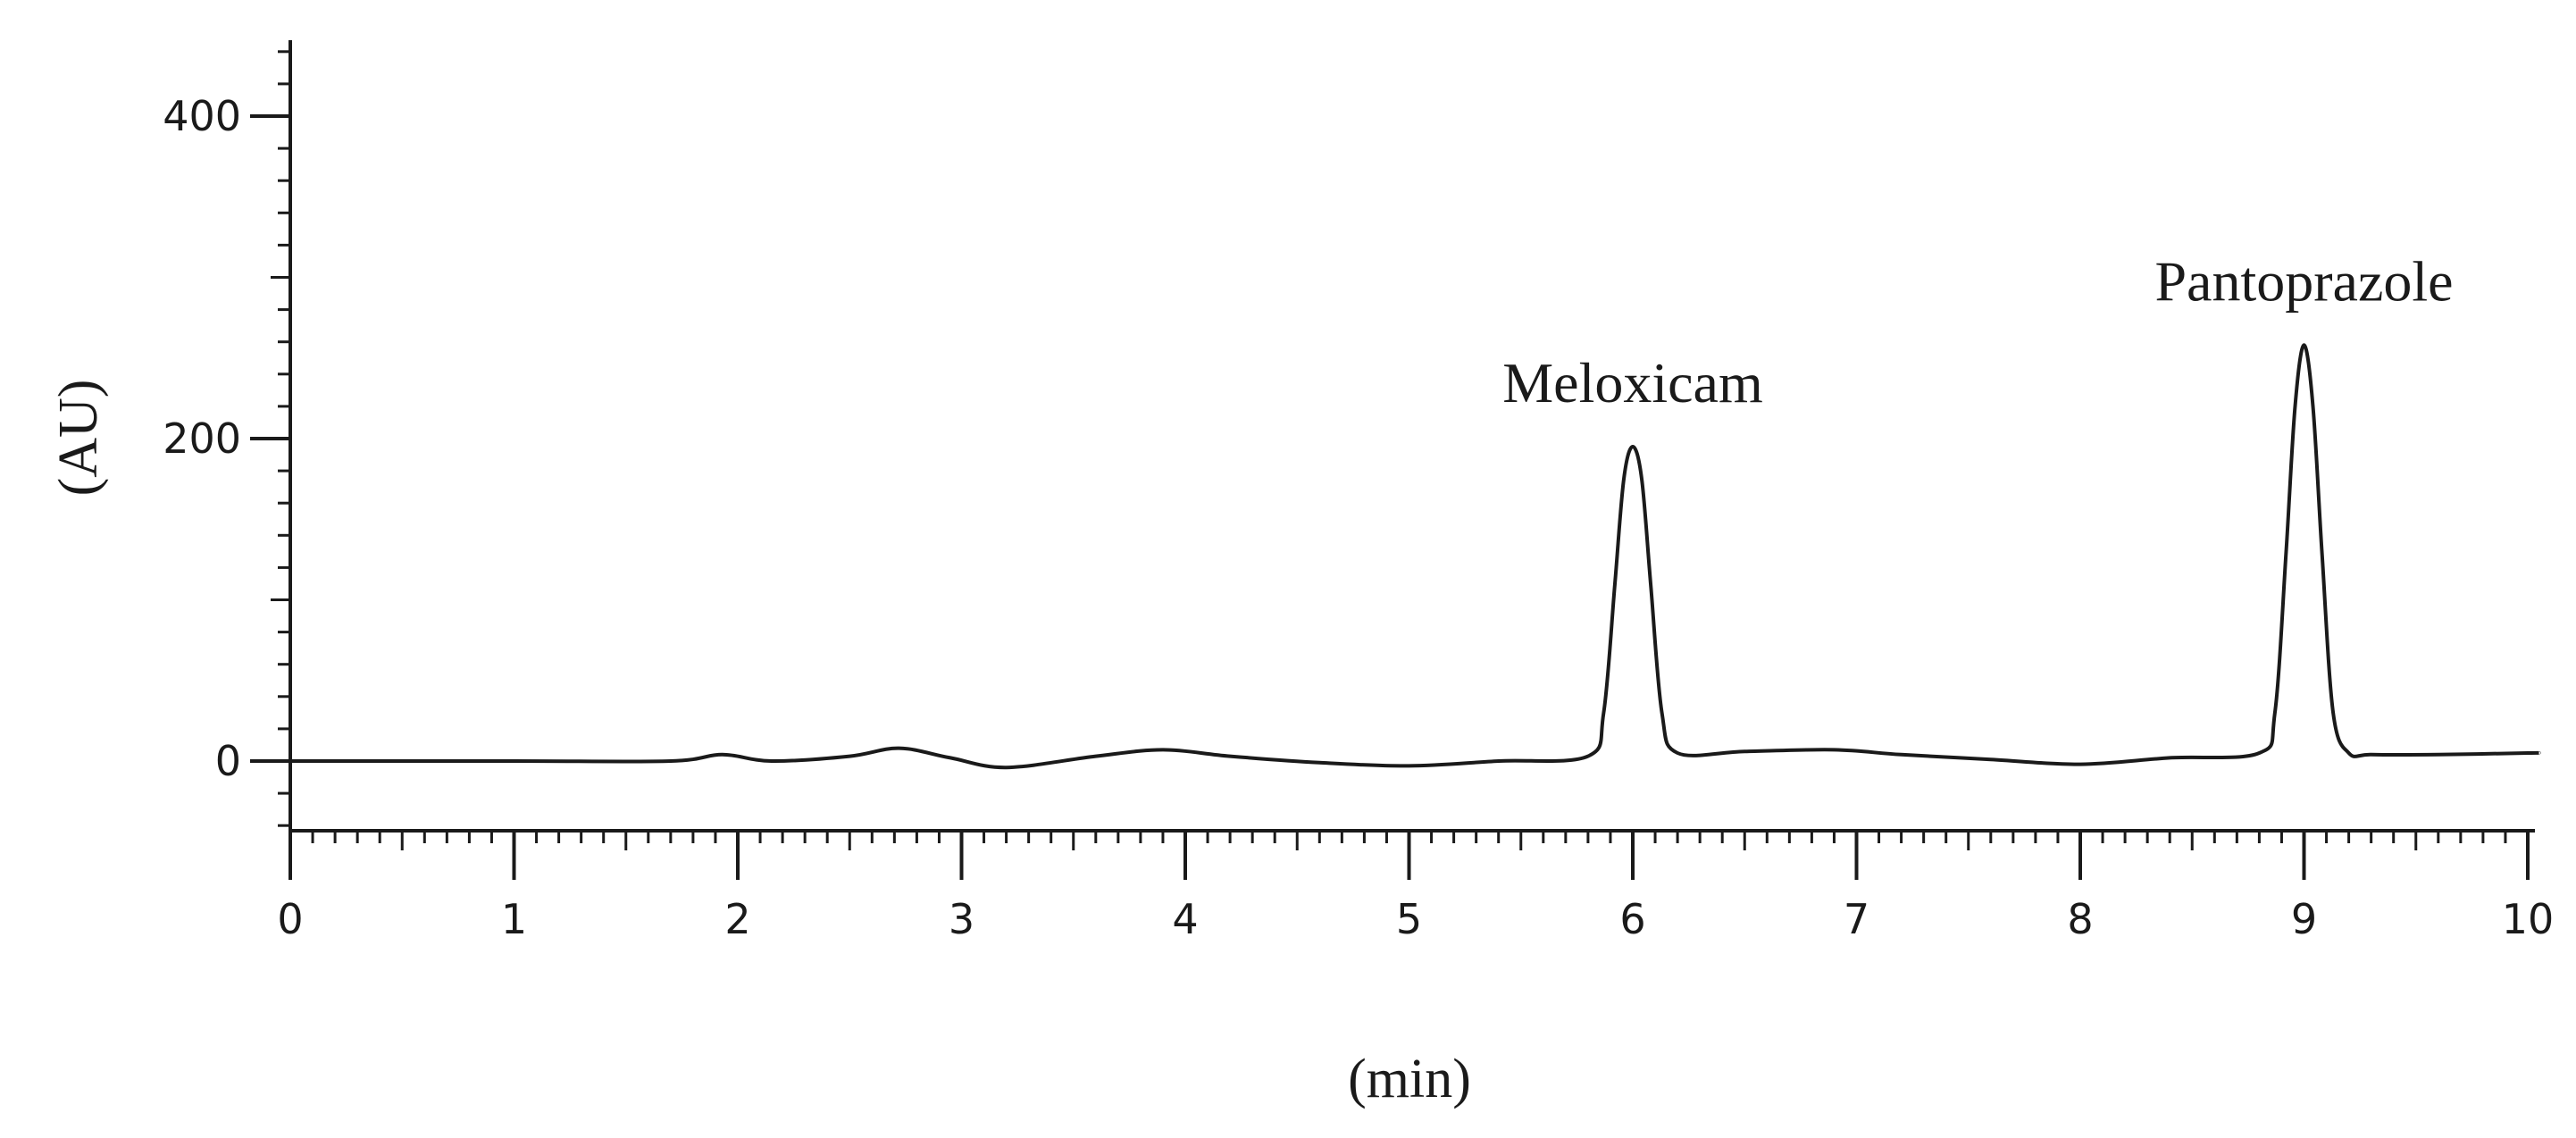  Describe the element at coordinates (1409, 1079) in the screenshot. I see `x-axis-title: (min)` at that location.